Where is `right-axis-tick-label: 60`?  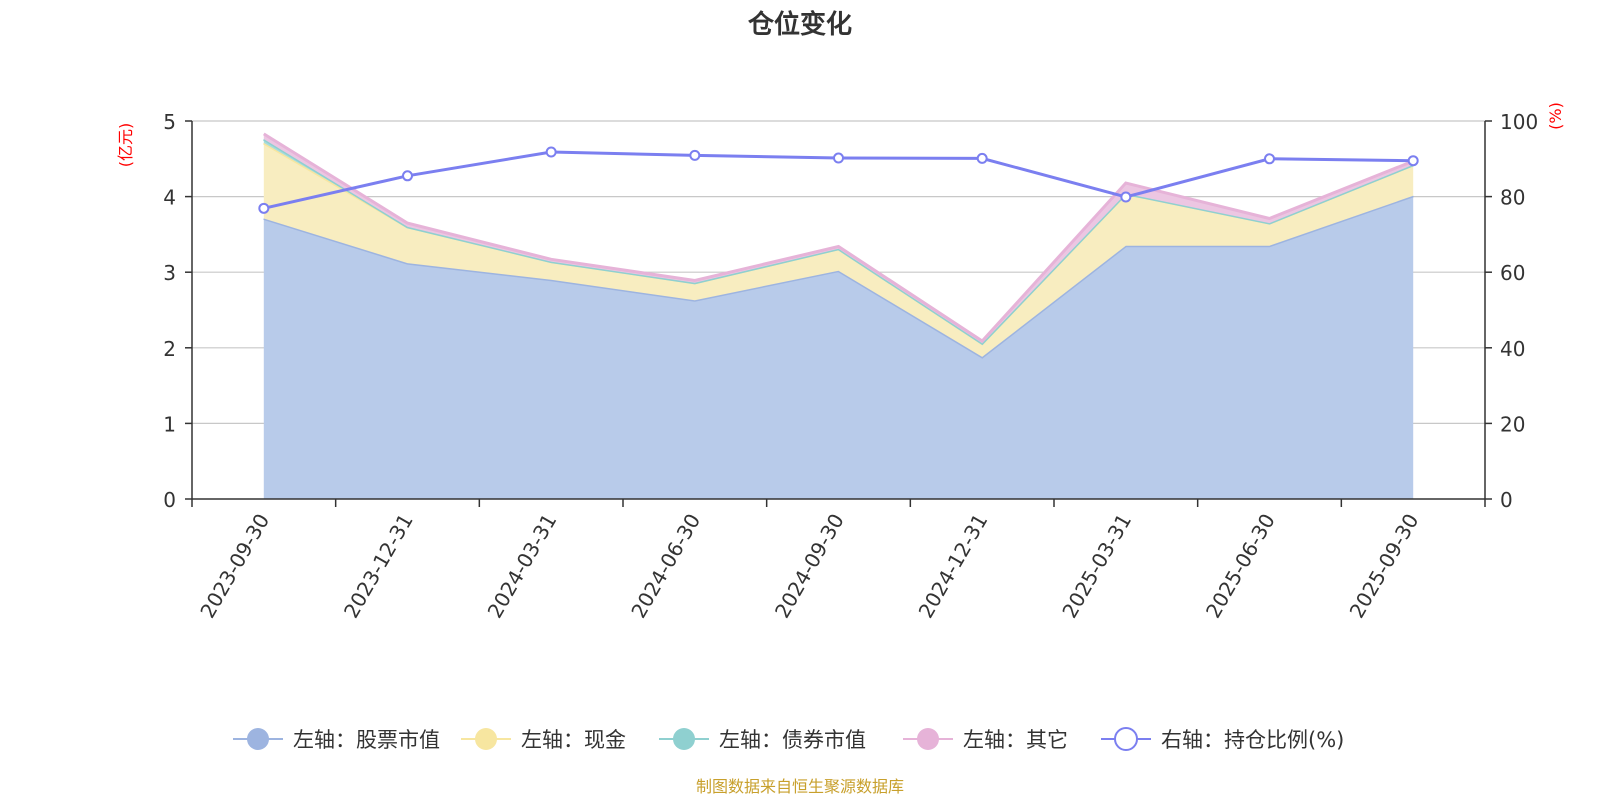 right-axis-tick-label: 60 is located at coordinates (1512, 273).